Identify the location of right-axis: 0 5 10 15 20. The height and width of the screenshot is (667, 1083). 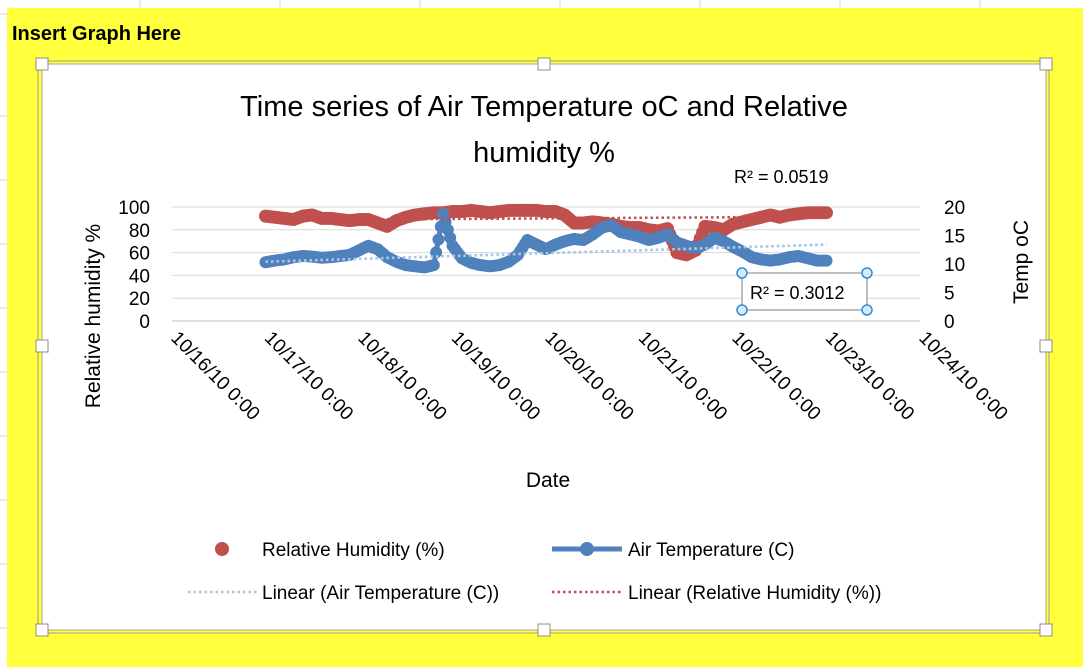
(954, 265).